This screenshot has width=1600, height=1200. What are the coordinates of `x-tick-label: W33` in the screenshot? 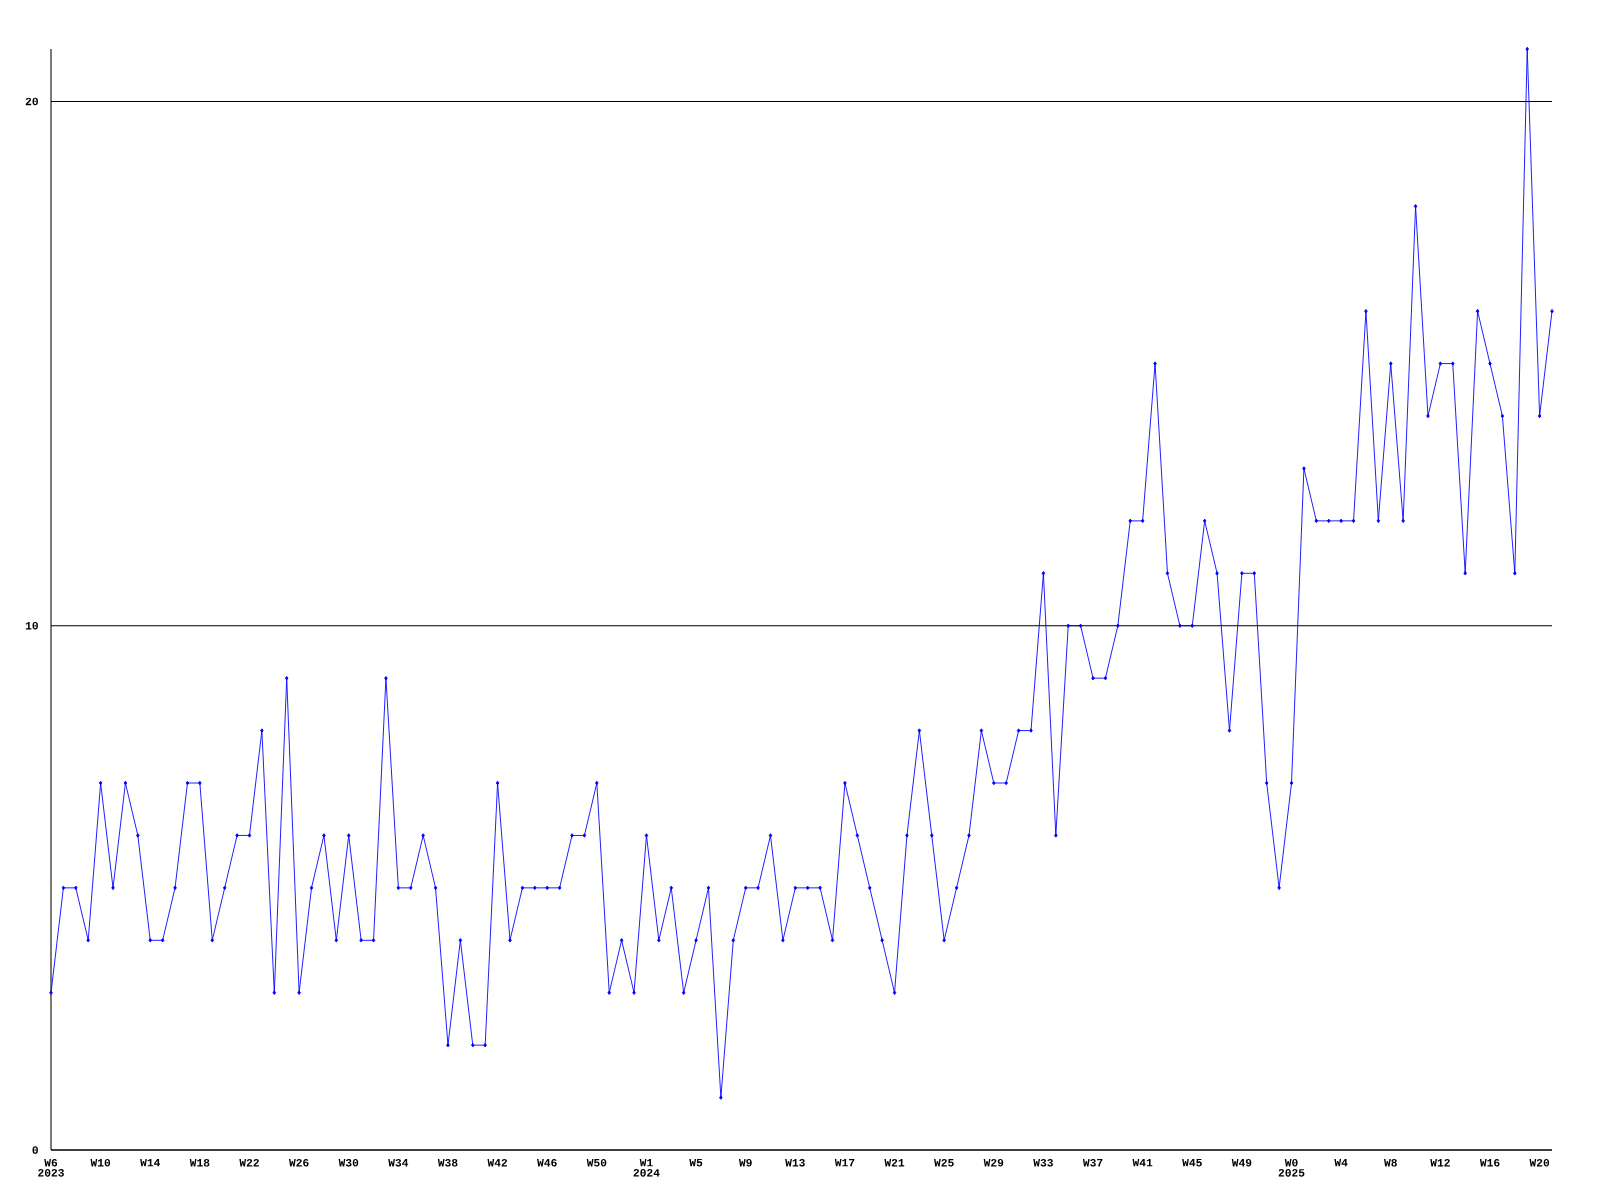 It's located at (1043, 1162).